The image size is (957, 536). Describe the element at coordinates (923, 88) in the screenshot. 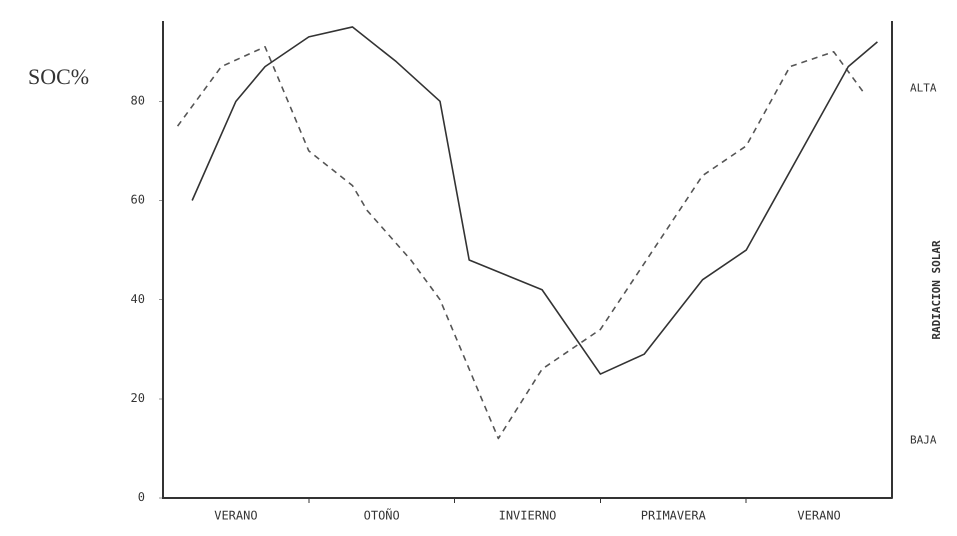

I see `text: ALTA` at that location.